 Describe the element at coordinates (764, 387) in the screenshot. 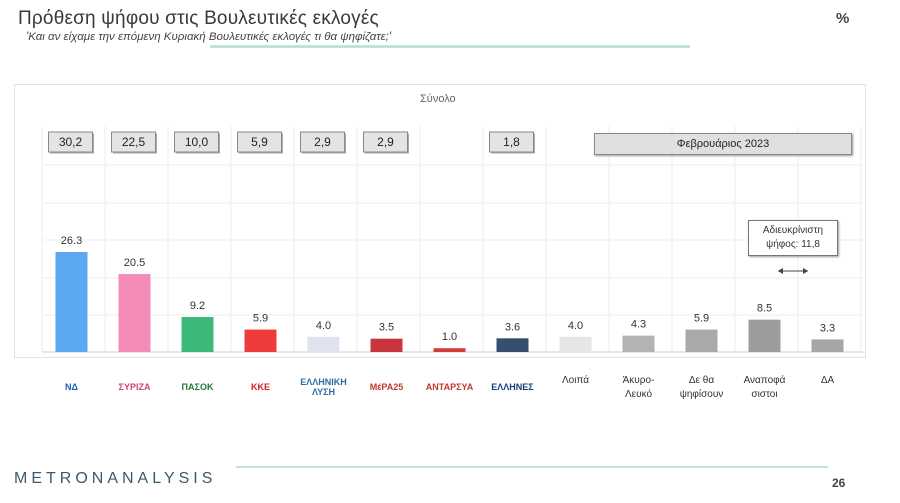

I see `category-label: Αναποφά σιστοι` at that location.